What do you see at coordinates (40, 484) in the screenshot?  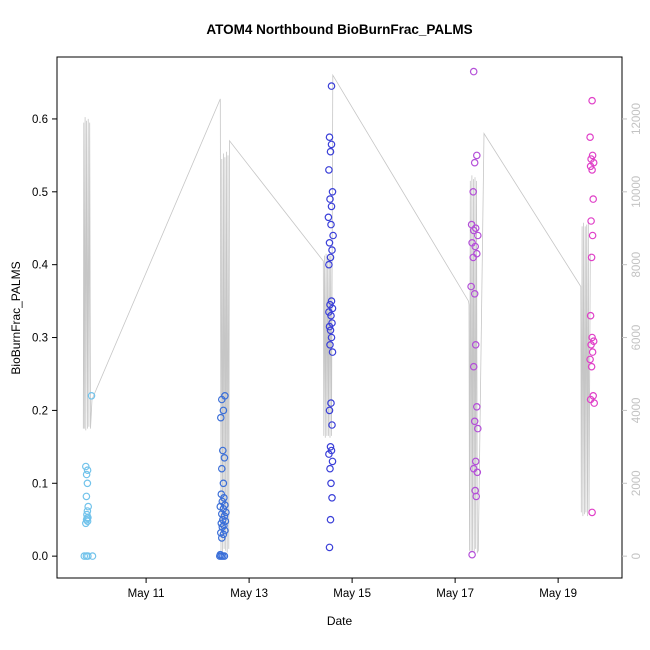 I see `y-tick-label: 0.1` at bounding box center [40, 484].